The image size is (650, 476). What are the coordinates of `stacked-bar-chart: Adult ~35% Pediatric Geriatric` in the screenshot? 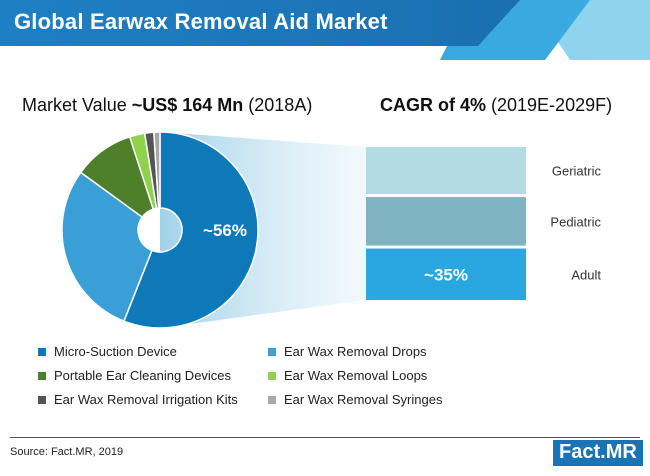 It's located at (484, 223).